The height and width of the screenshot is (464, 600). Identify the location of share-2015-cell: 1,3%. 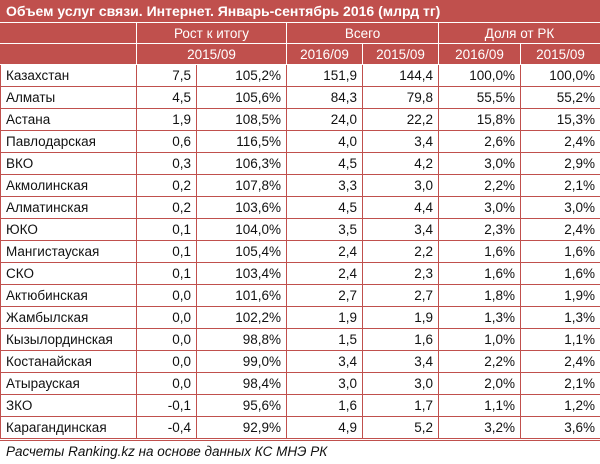
(560, 317).